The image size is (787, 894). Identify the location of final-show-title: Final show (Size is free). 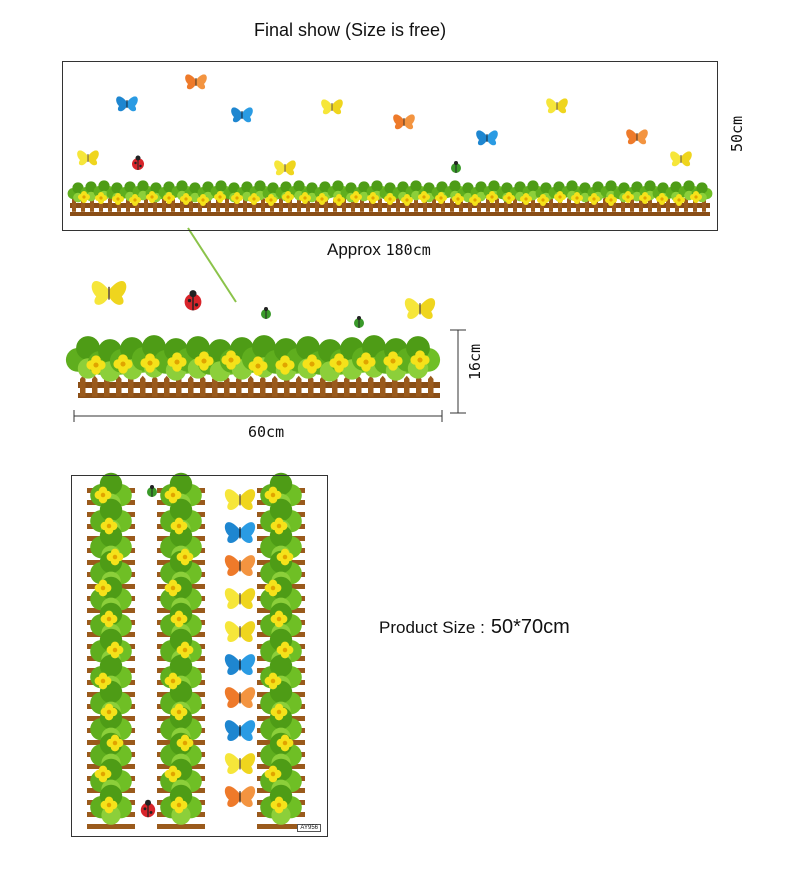
(350, 30).